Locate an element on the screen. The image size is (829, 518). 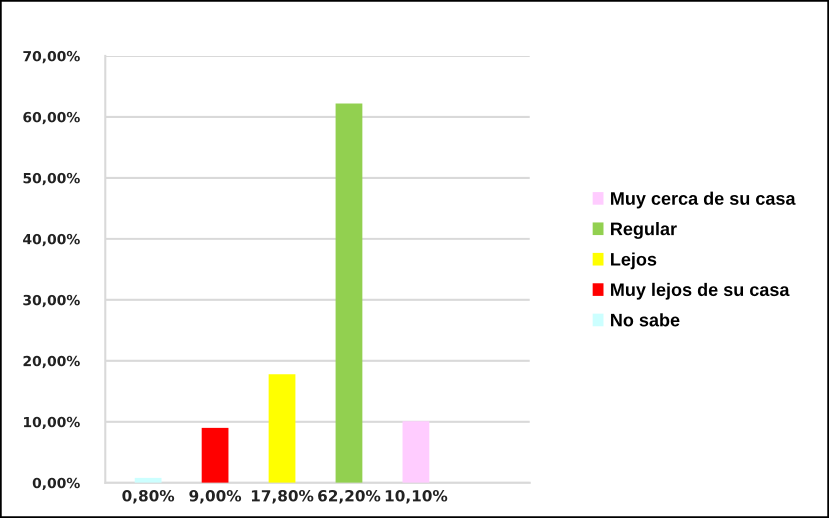
y-tick-label: 40,00% is located at coordinates (51, 240).